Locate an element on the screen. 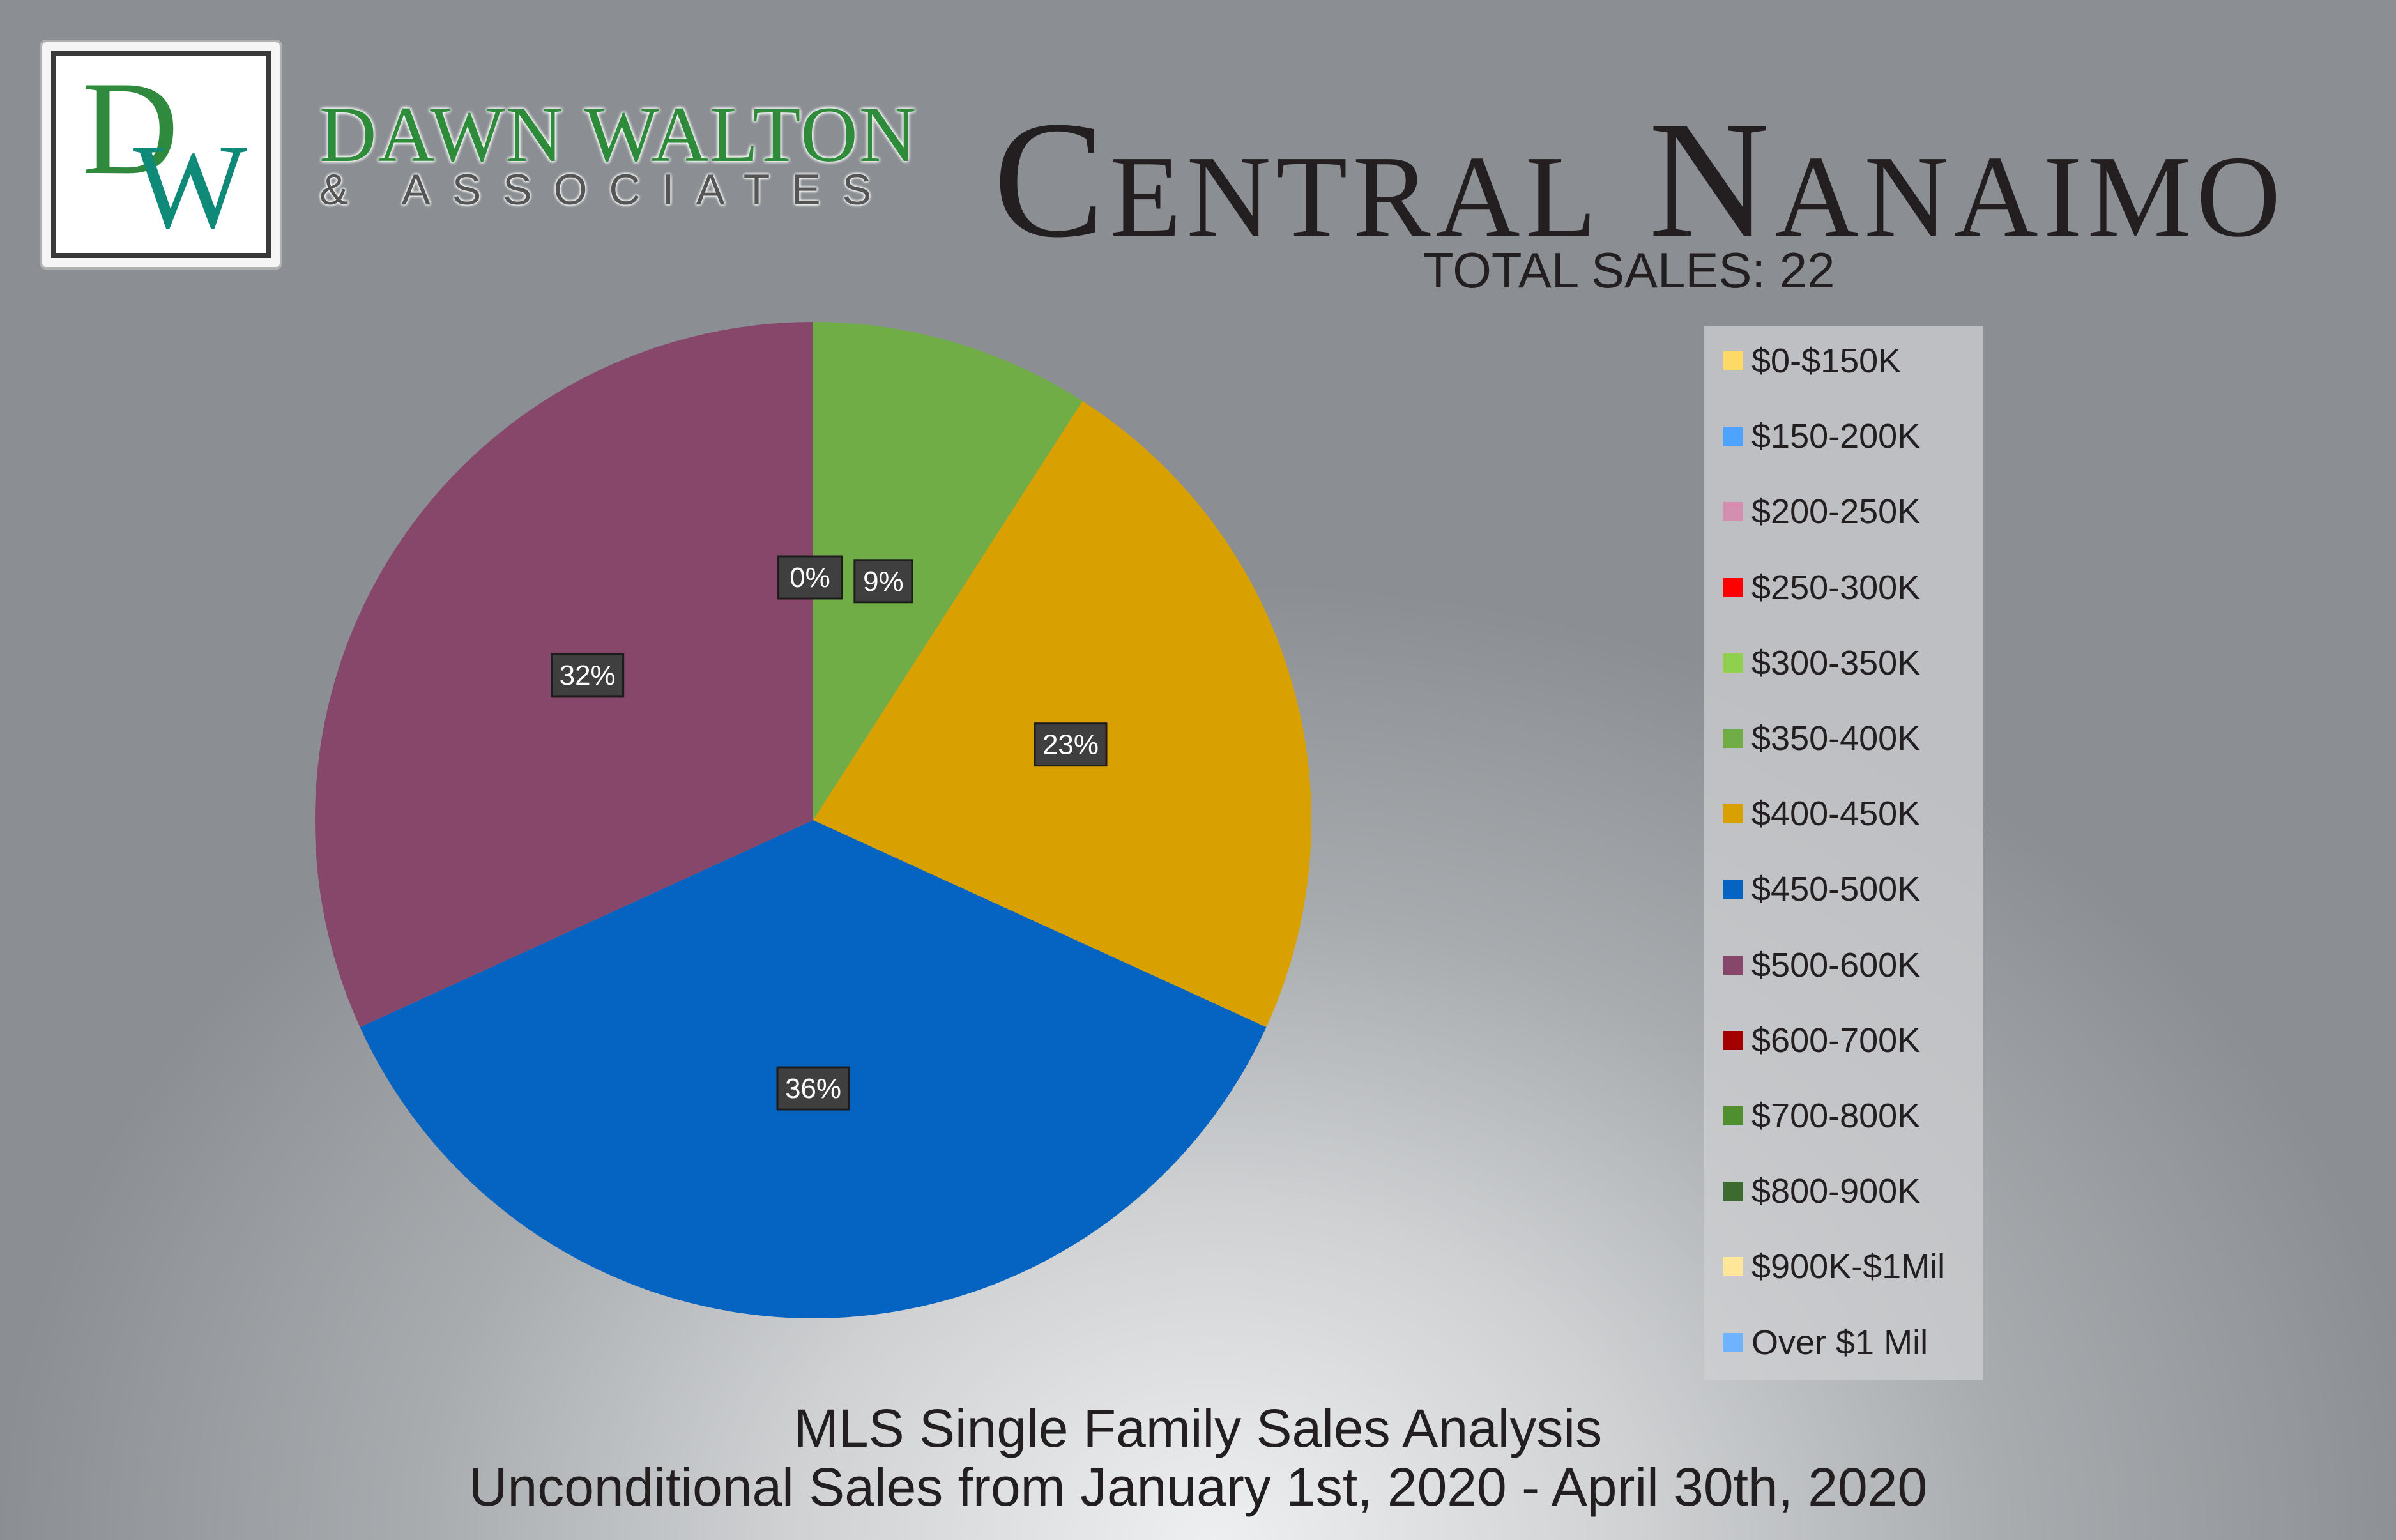 The height and width of the screenshot is (1540, 2396). legend-item-350-400k: $350-400K is located at coordinates (1821, 738).